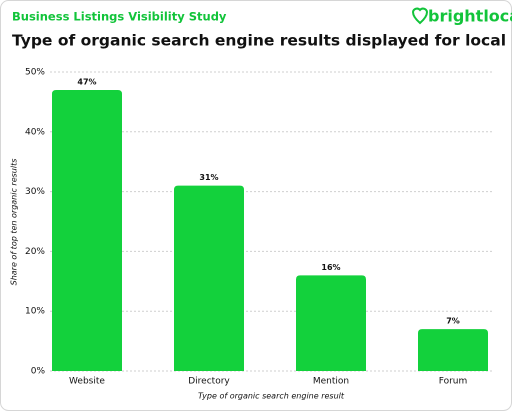 Image resolution: width=512 pixels, height=411 pixels. I want to click on y-tick-label: 10%, so click(35, 312).